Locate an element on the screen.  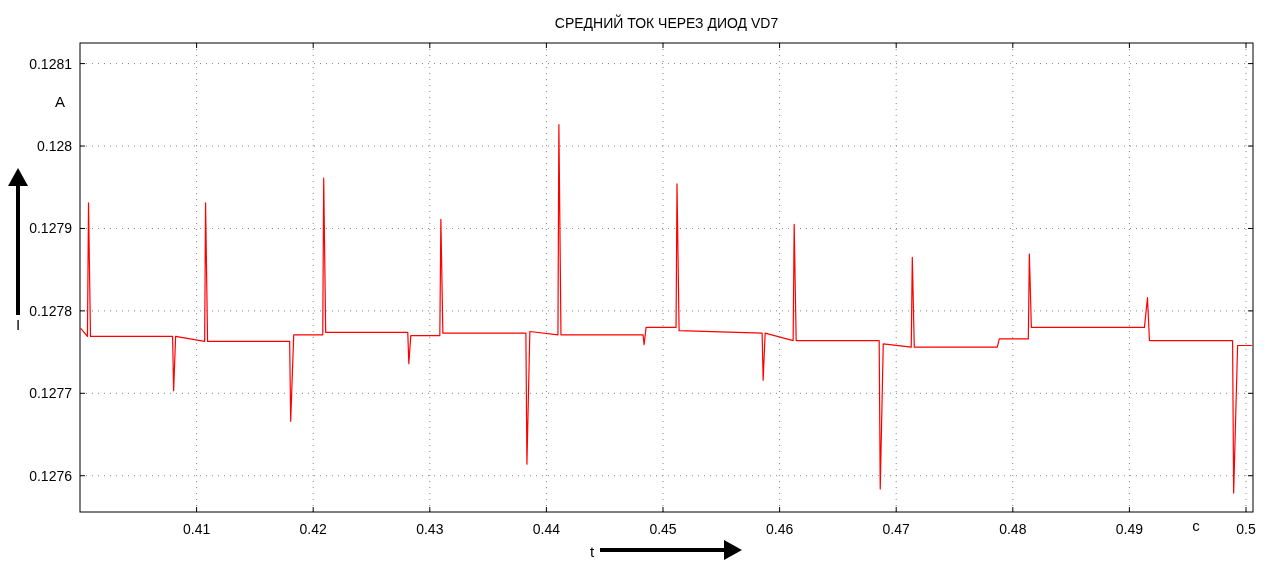
y-tick-label: 0.1278 is located at coordinates (51, 310).